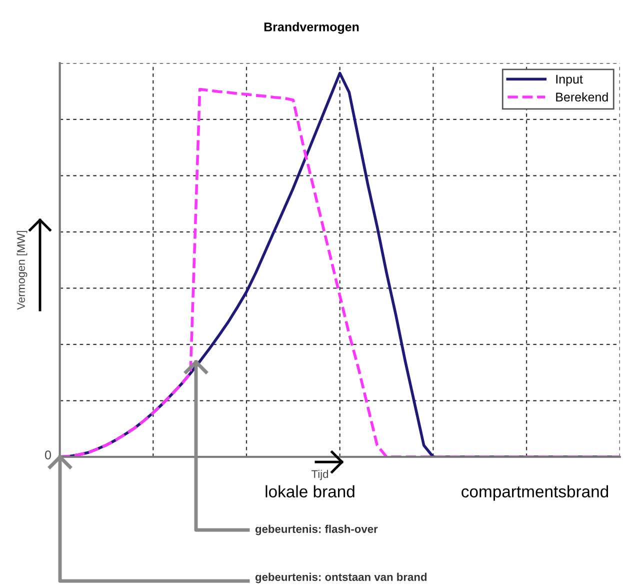 The image size is (623, 585). Describe the element at coordinates (311, 28) in the screenshot. I see `chart-title: Brandvermogen` at that location.